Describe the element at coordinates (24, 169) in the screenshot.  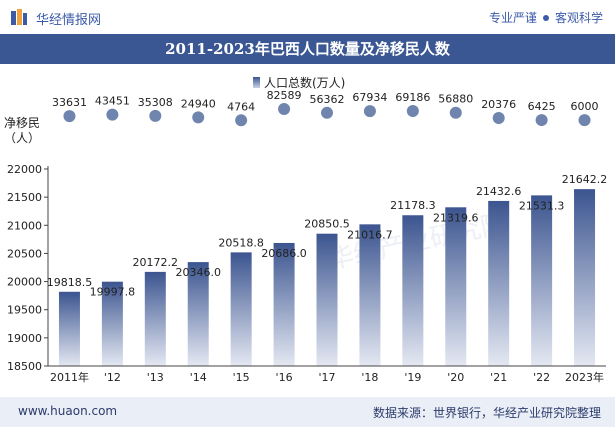
I see `y-tick-label: 22000` at that location.